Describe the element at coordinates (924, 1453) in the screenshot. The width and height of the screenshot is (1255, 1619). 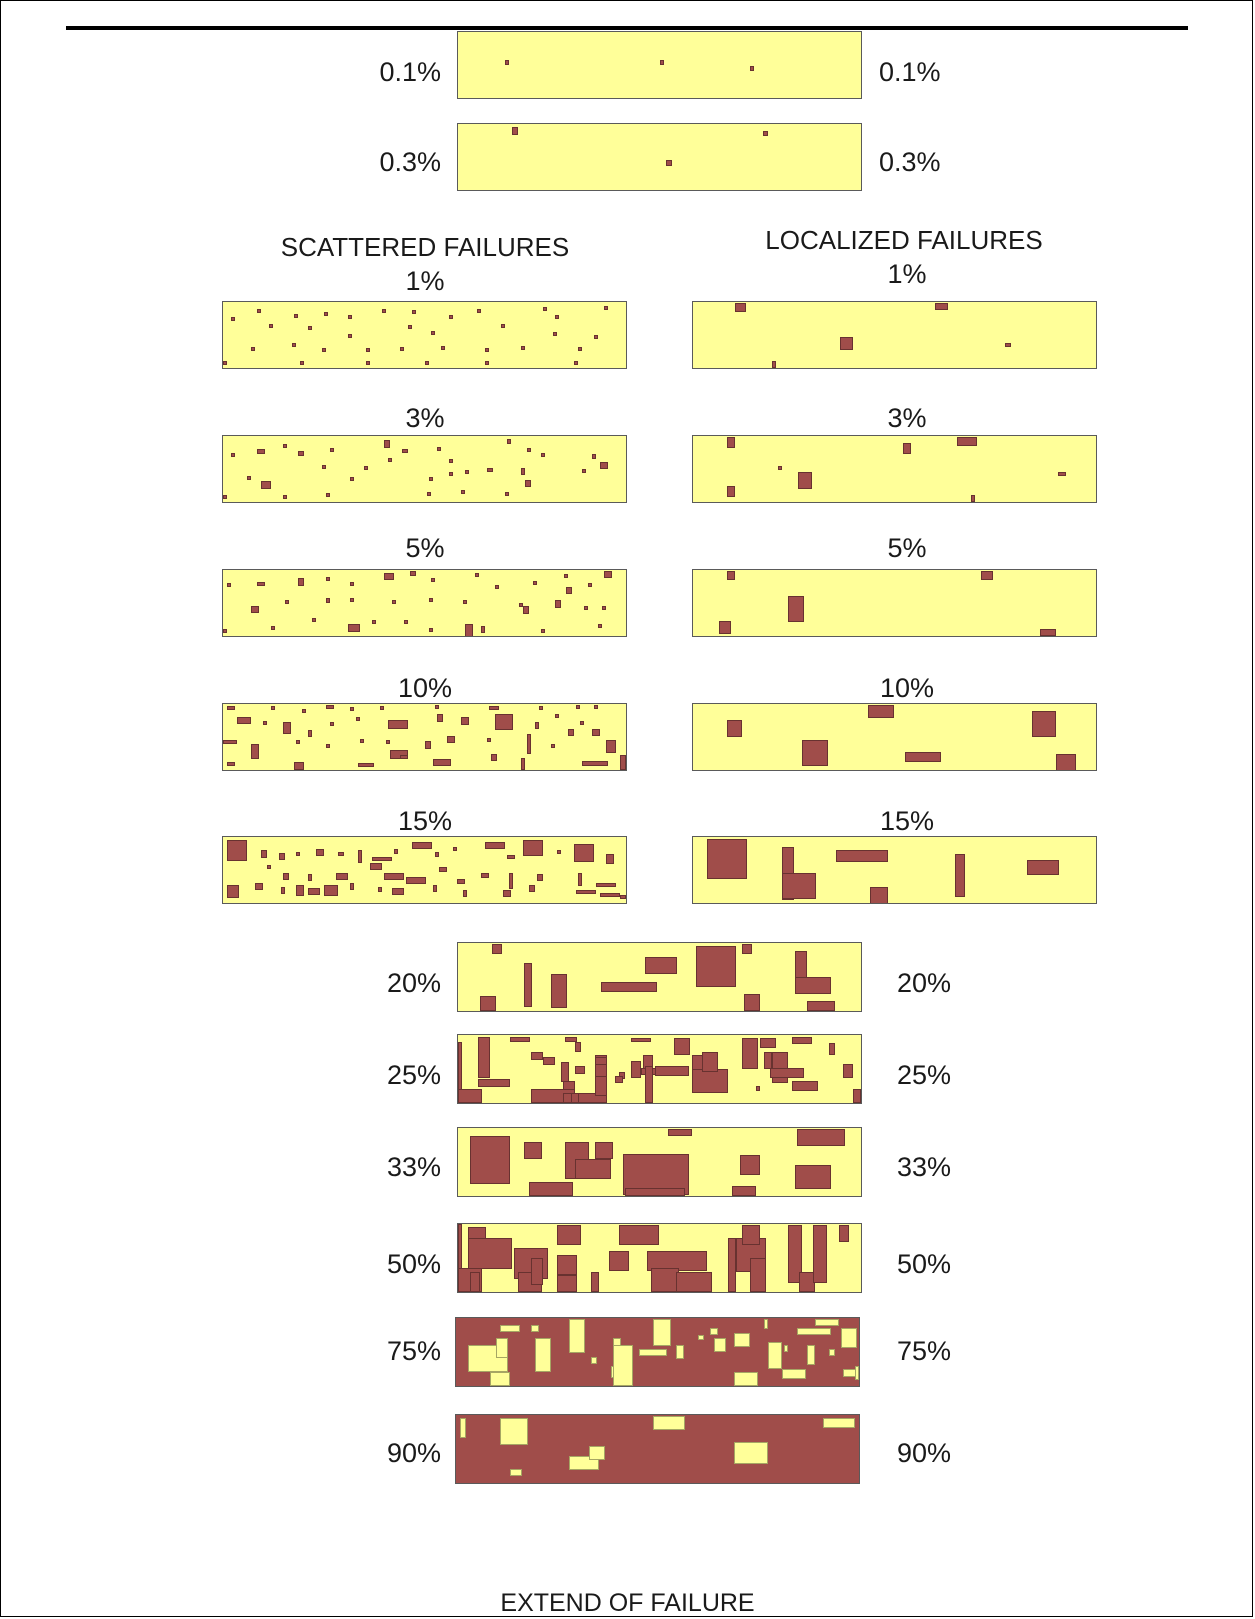
I see `row-label-right: 90%` at that location.